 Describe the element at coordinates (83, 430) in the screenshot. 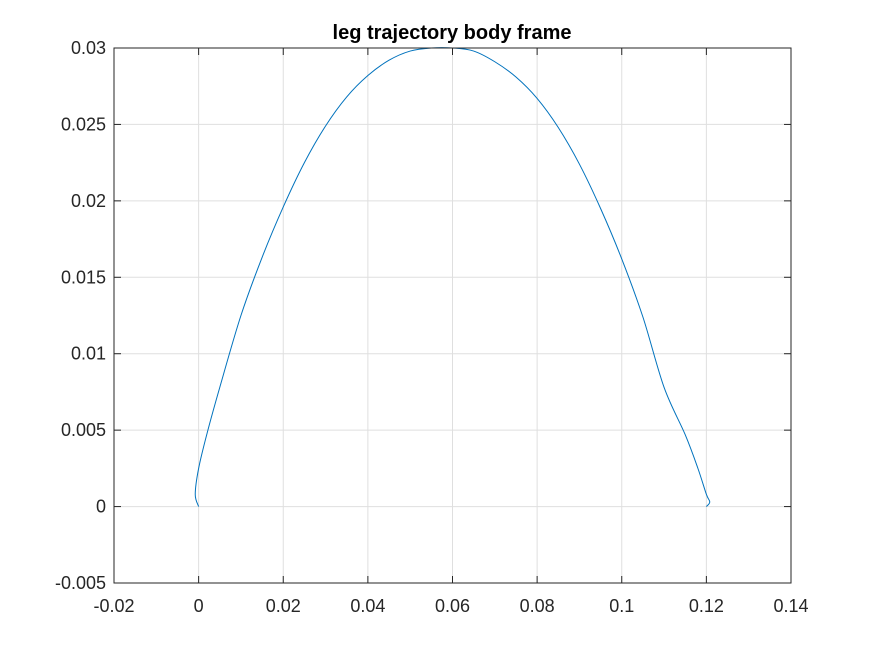

I see `y-tick-label: 0.005` at that location.